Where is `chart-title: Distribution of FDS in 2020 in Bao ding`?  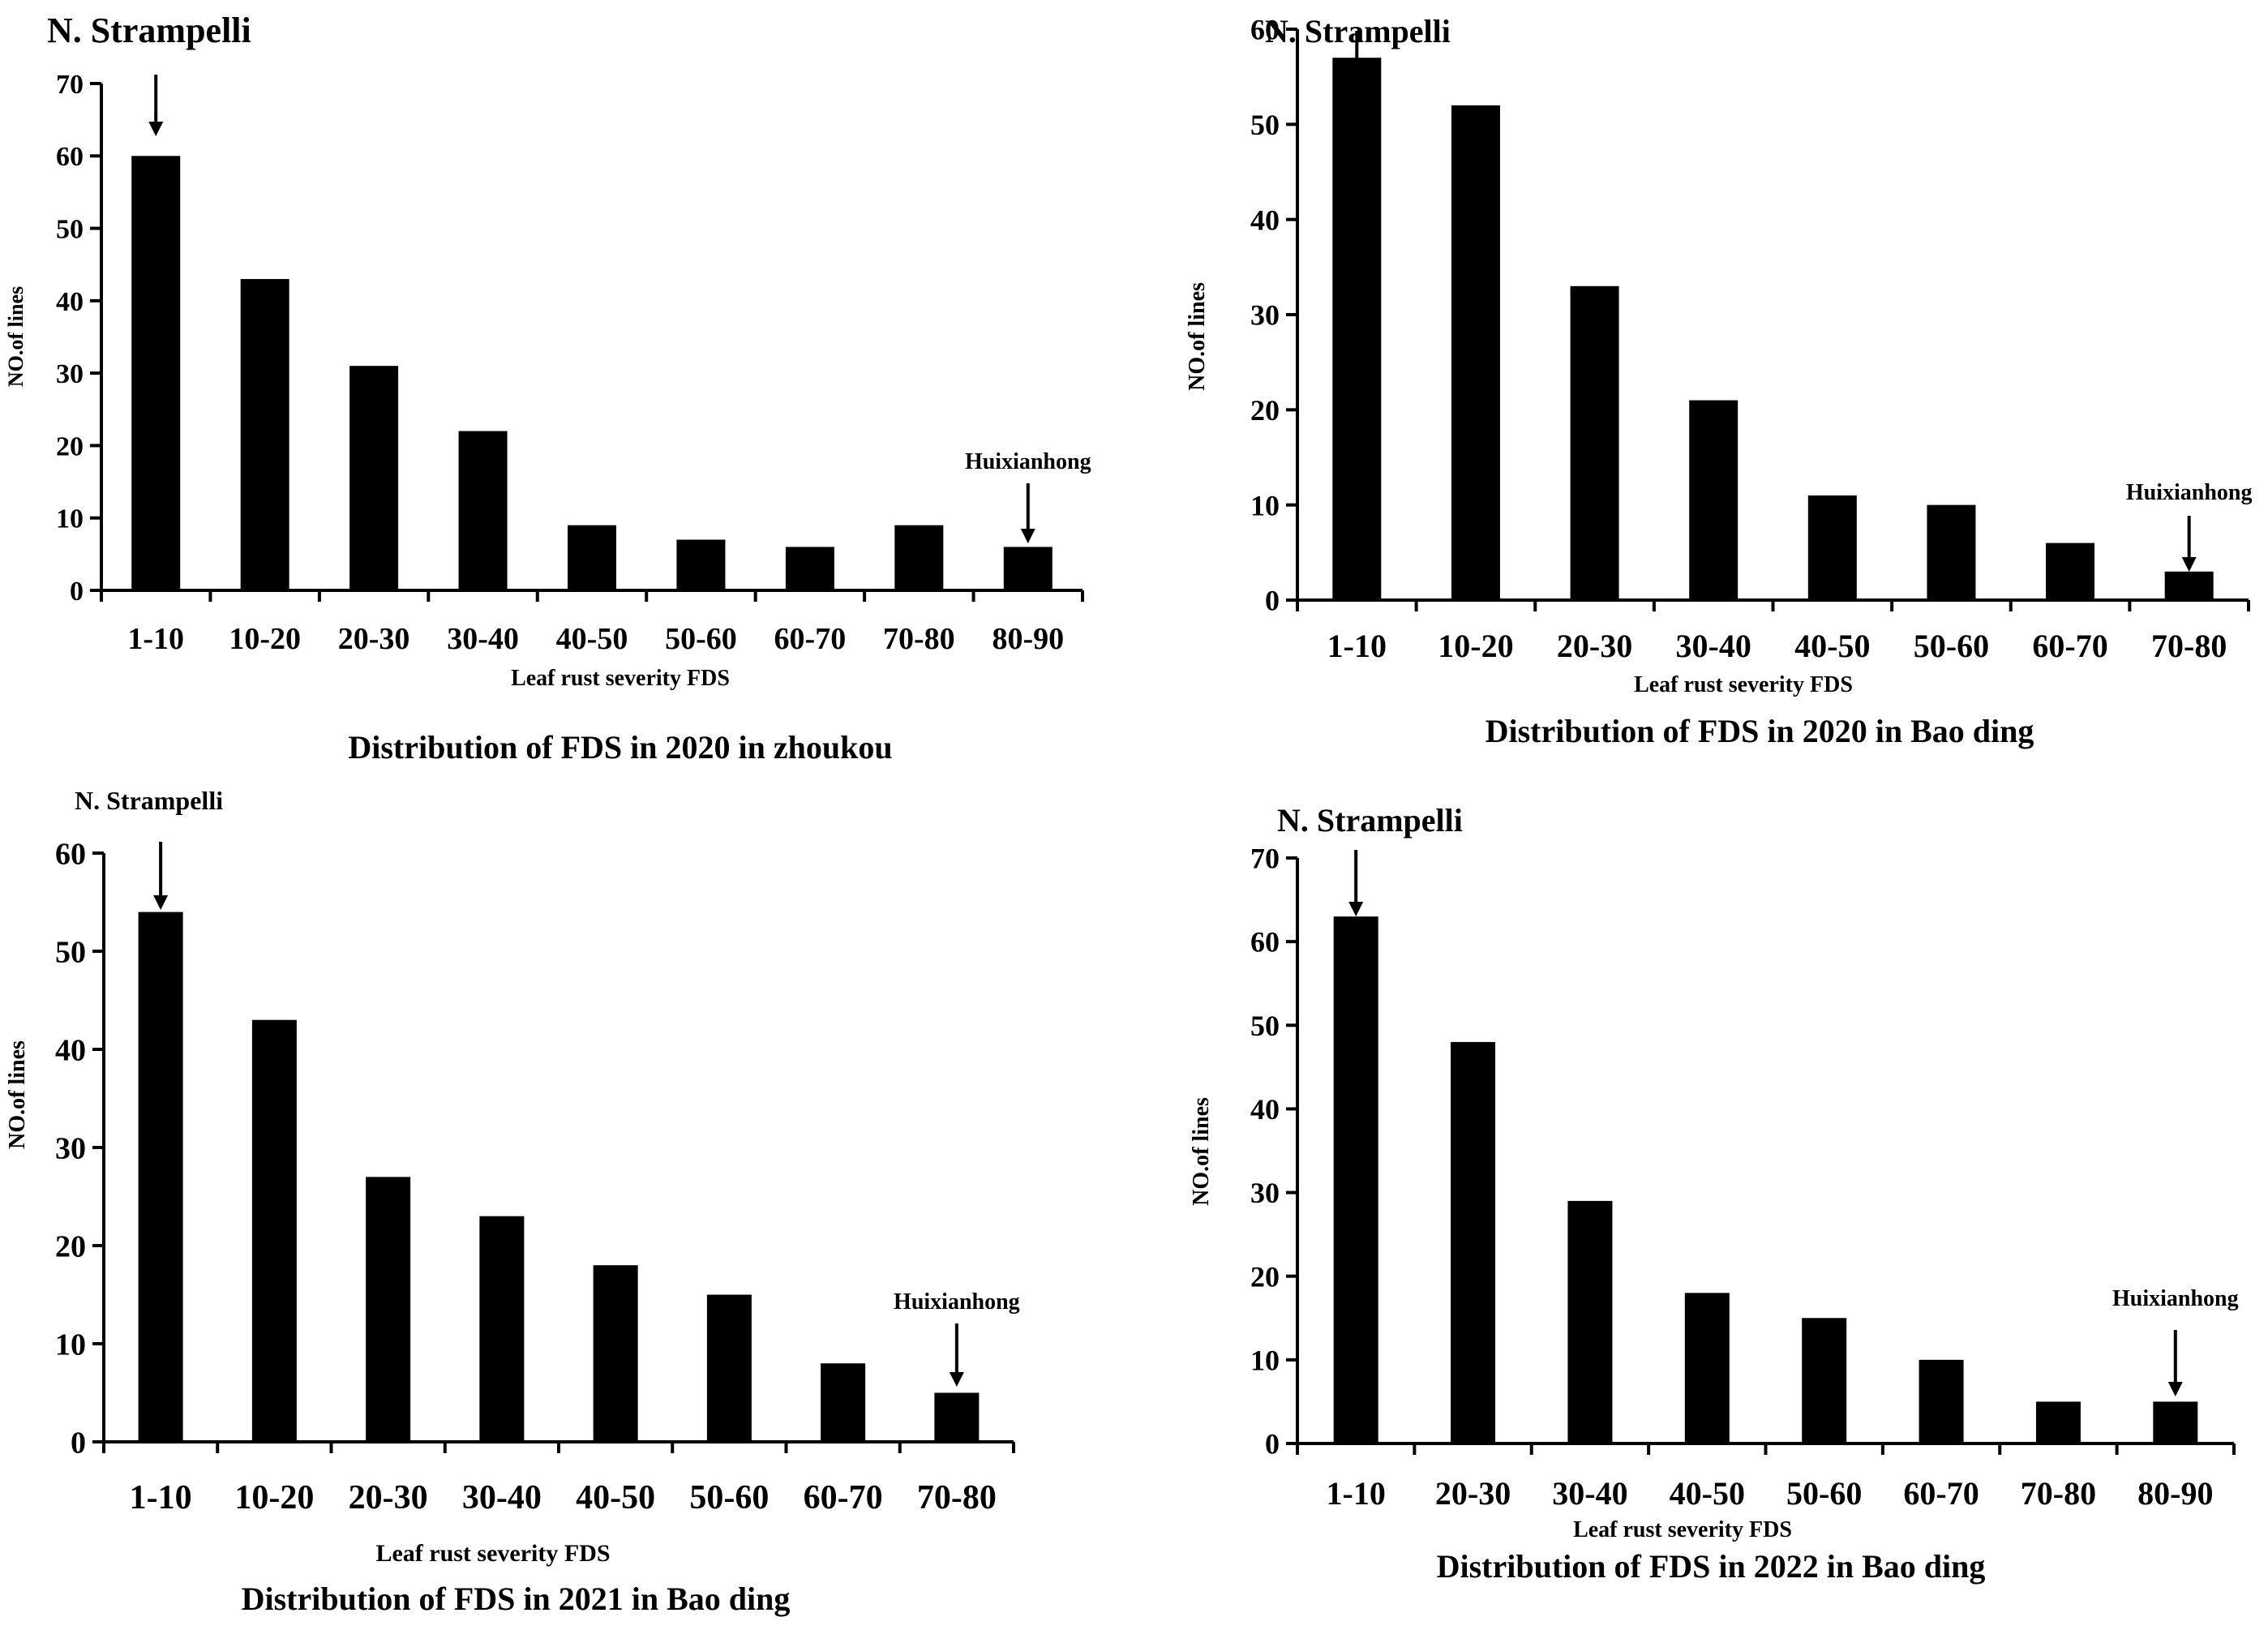
chart-title: Distribution of FDS in 2020 in Bao ding is located at coordinates (1760, 731).